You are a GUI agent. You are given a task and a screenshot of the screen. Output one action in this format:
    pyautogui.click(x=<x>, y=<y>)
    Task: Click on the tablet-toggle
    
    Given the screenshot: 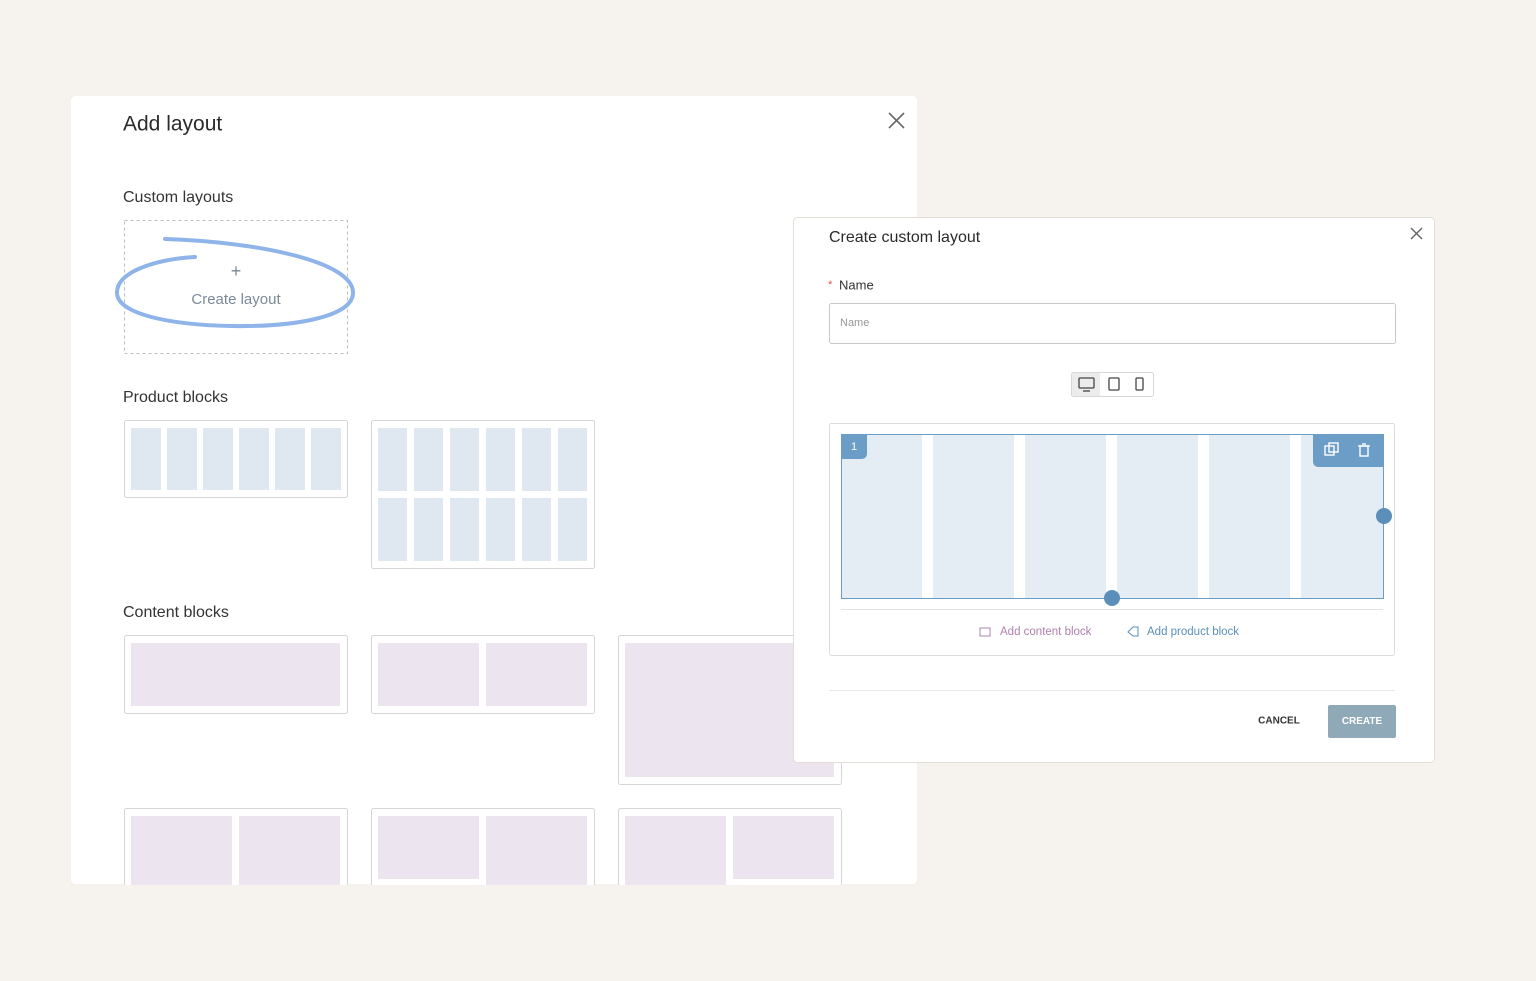 What is the action you would take?
    pyautogui.click(x=1114, y=384)
    